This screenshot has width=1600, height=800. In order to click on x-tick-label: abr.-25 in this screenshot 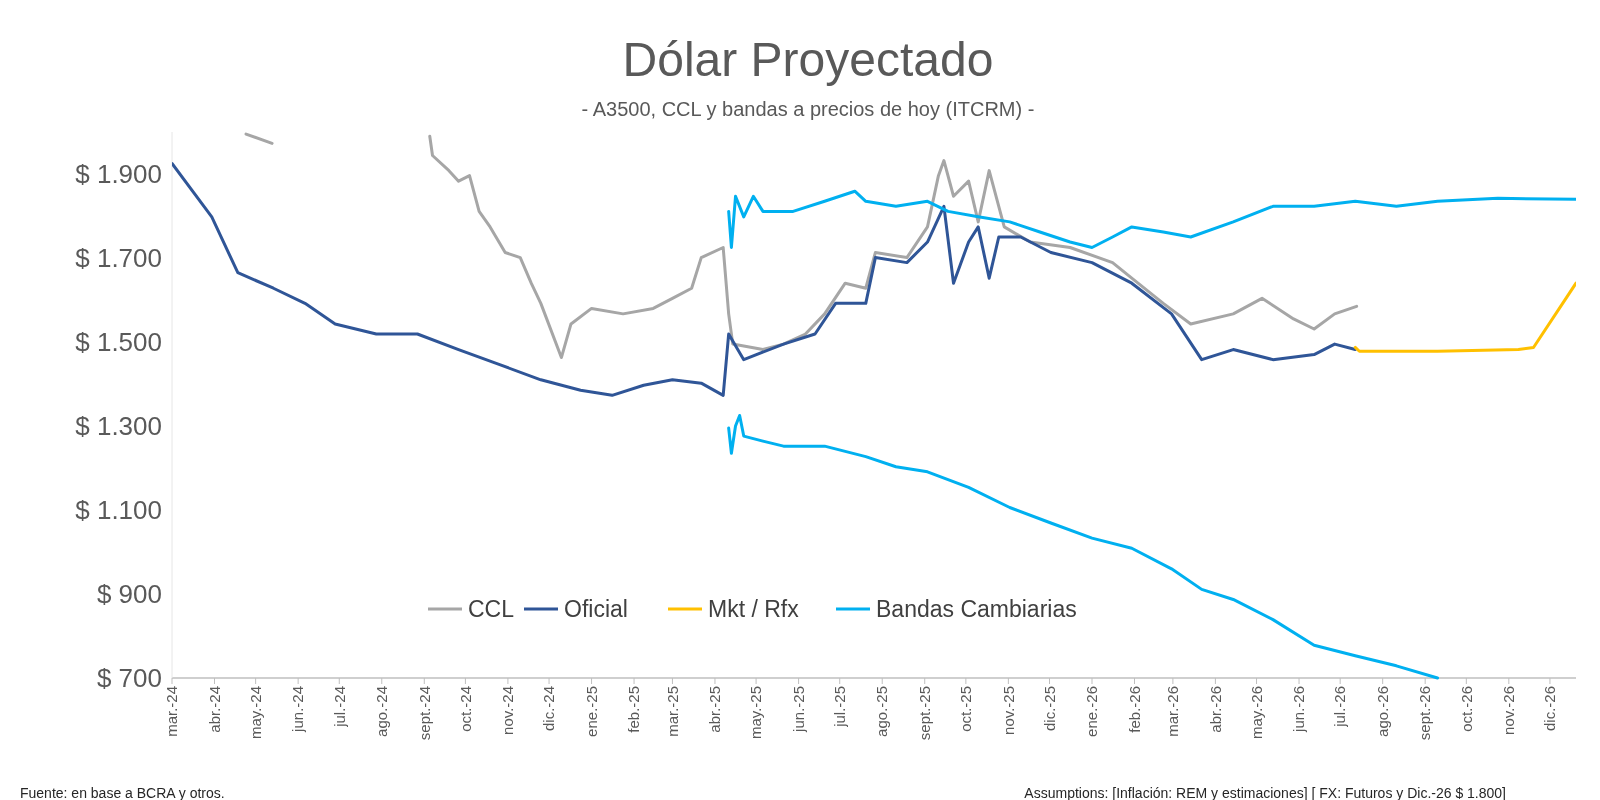, I will do `click(715, 709)`.